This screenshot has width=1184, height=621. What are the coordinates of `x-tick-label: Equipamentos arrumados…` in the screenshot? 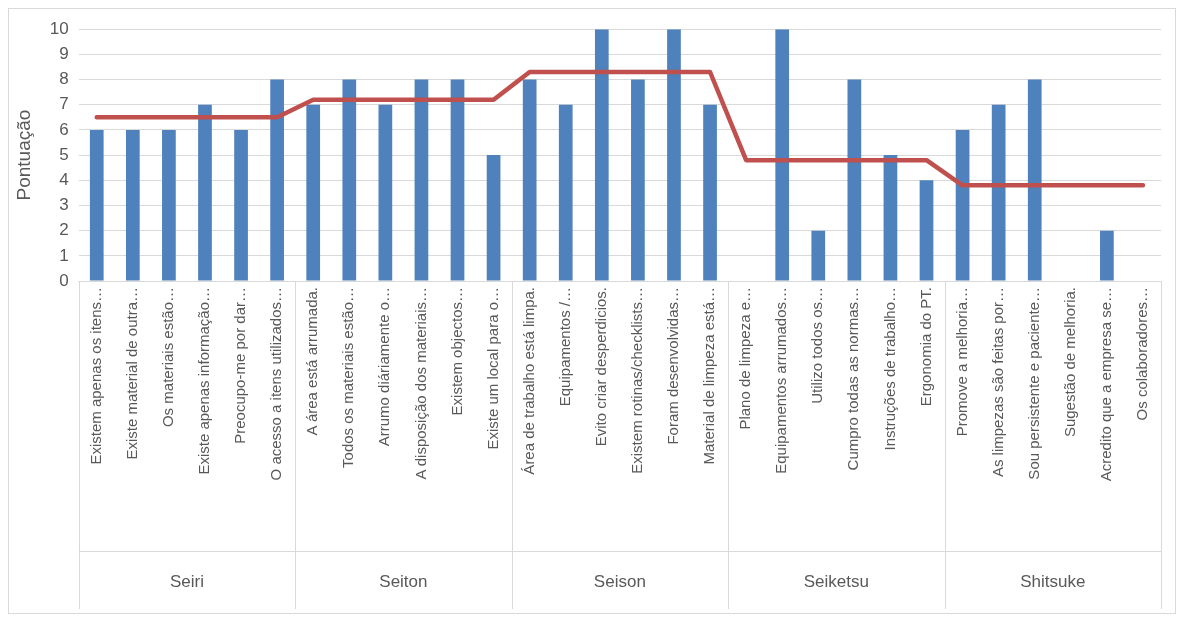 It's located at (781, 380).